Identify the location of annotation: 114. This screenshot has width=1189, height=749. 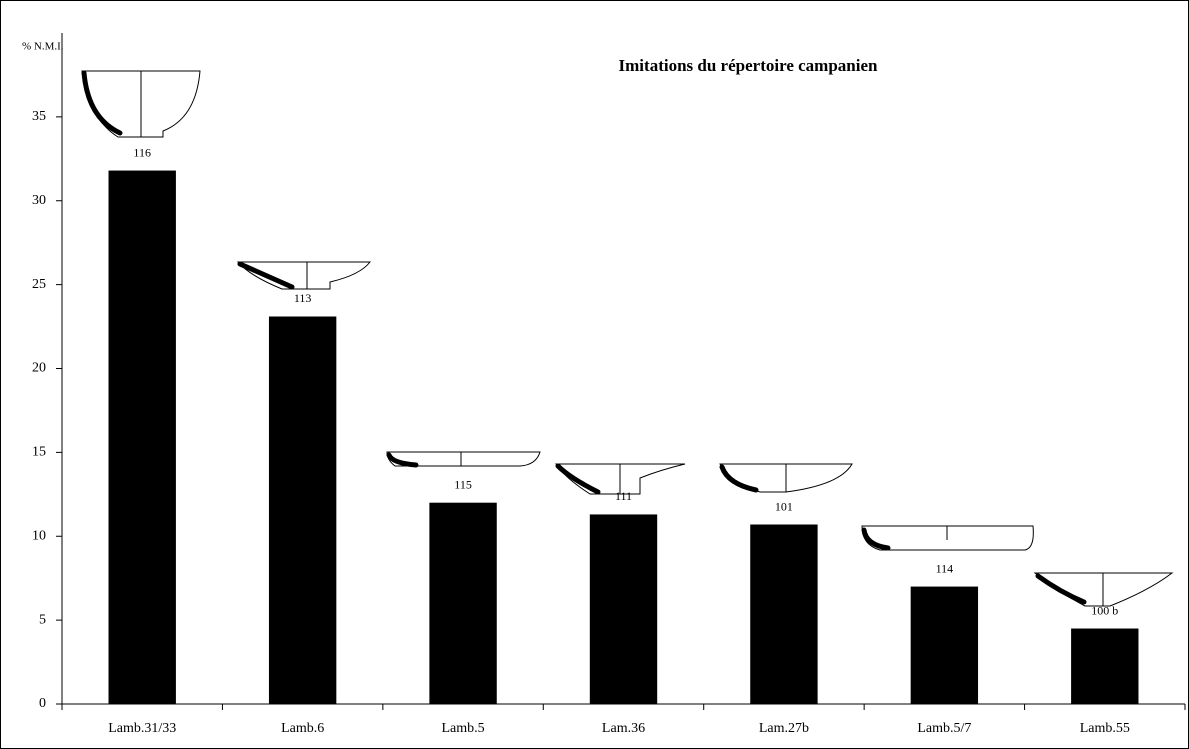
(945, 568).